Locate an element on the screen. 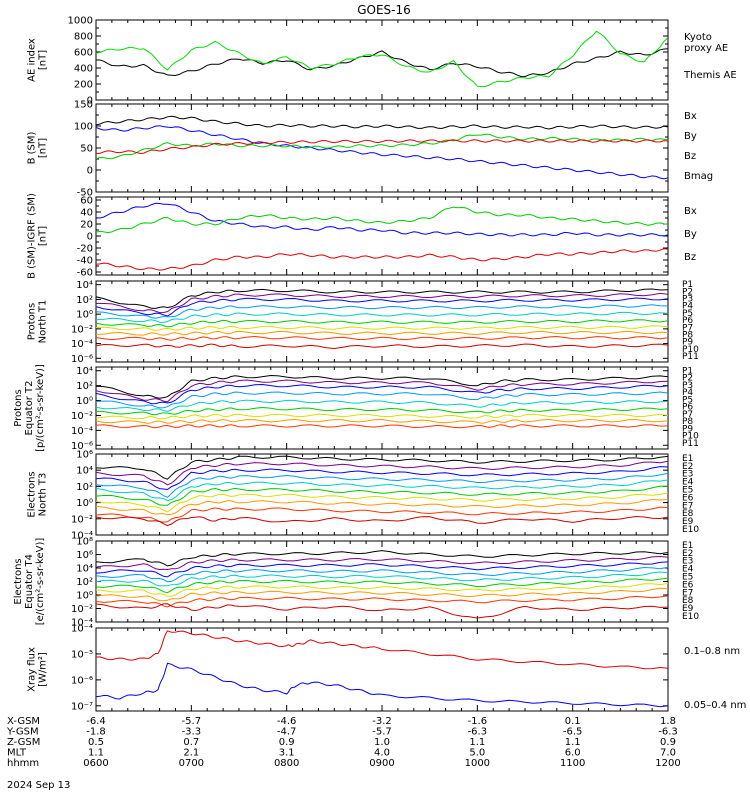  y-axis-label: Equator T2 is located at coordinates (29, 408).